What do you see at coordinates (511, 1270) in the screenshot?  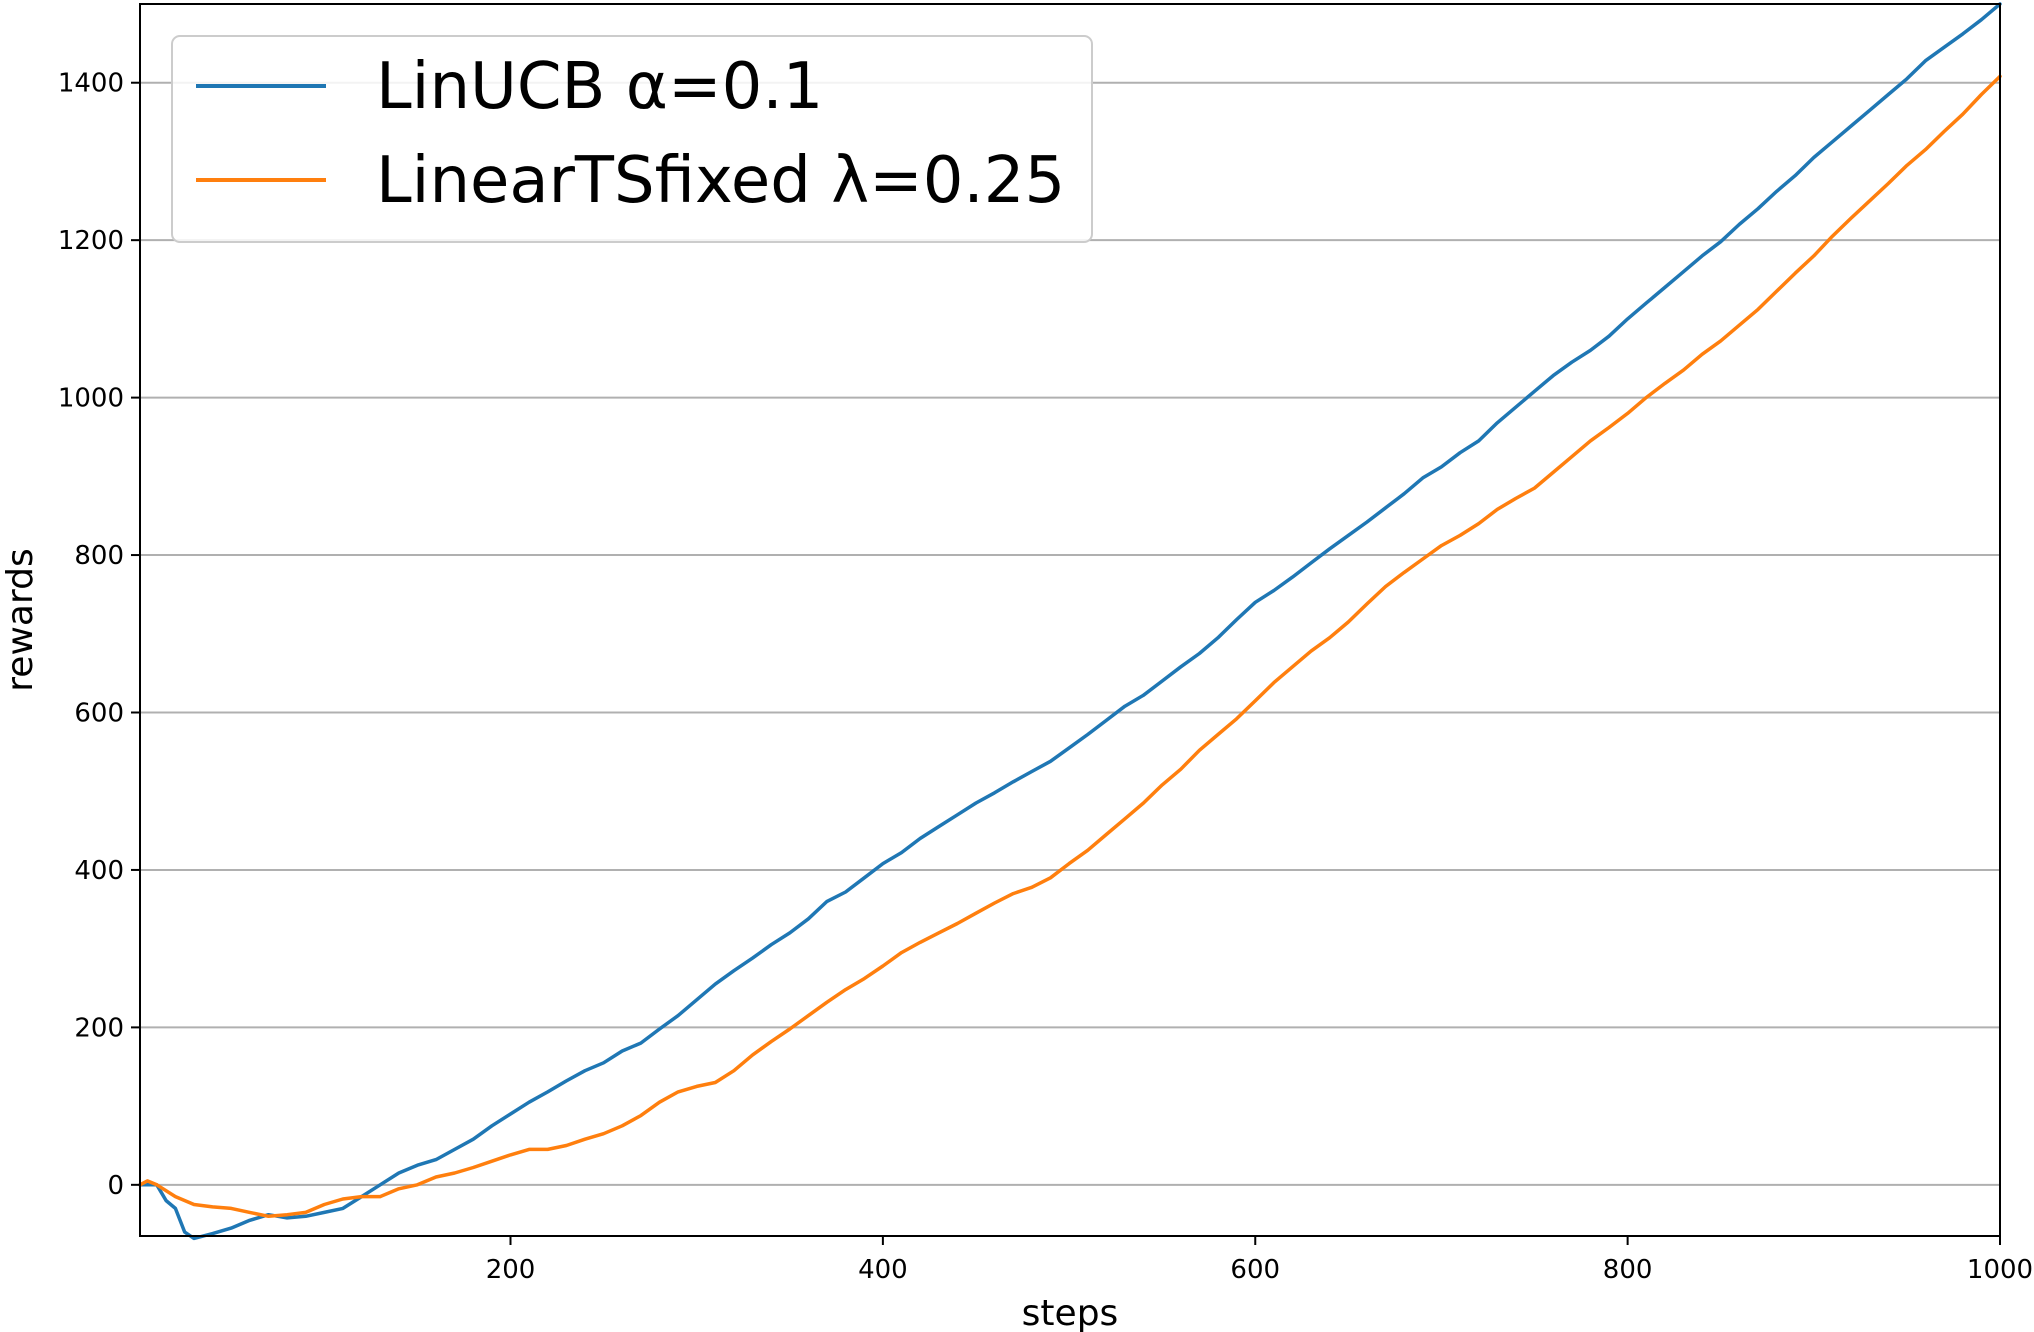 I see `x-tick-label: 200` at bounding box center [511, 1270].